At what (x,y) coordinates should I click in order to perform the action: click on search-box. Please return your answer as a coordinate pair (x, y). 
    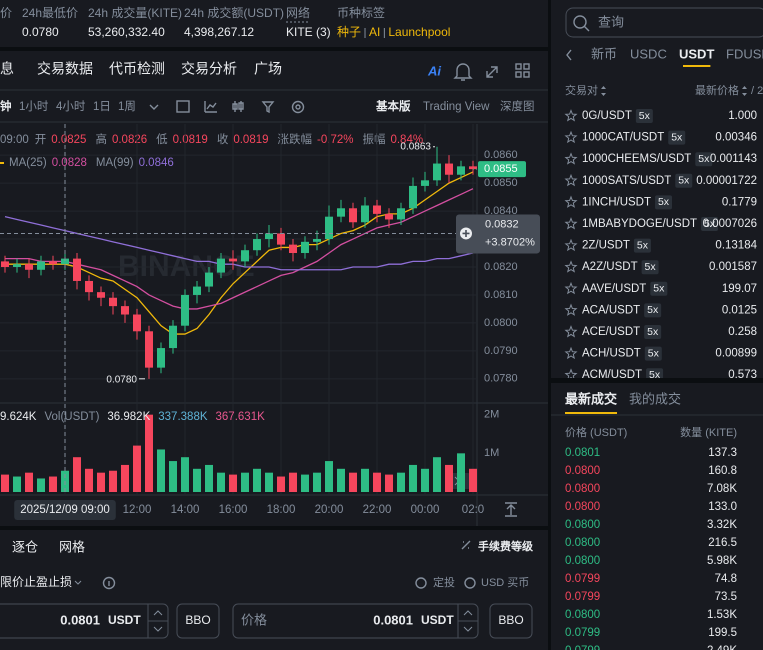
    Looking at the image, I should click on (664, 22).